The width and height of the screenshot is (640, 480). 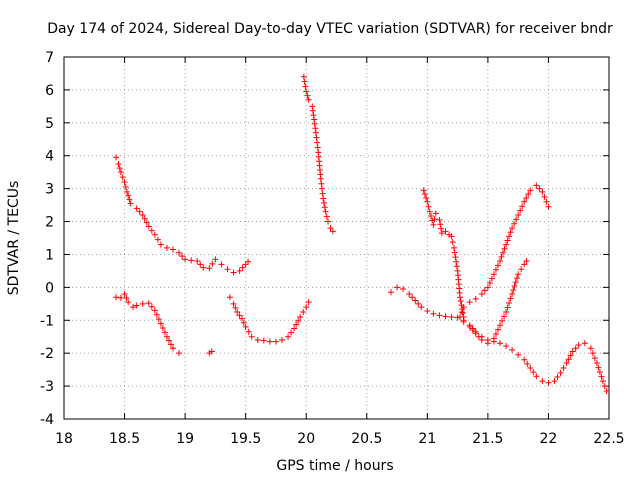 I want to click on y-tick-label: 7, so click(x=49, y=58).